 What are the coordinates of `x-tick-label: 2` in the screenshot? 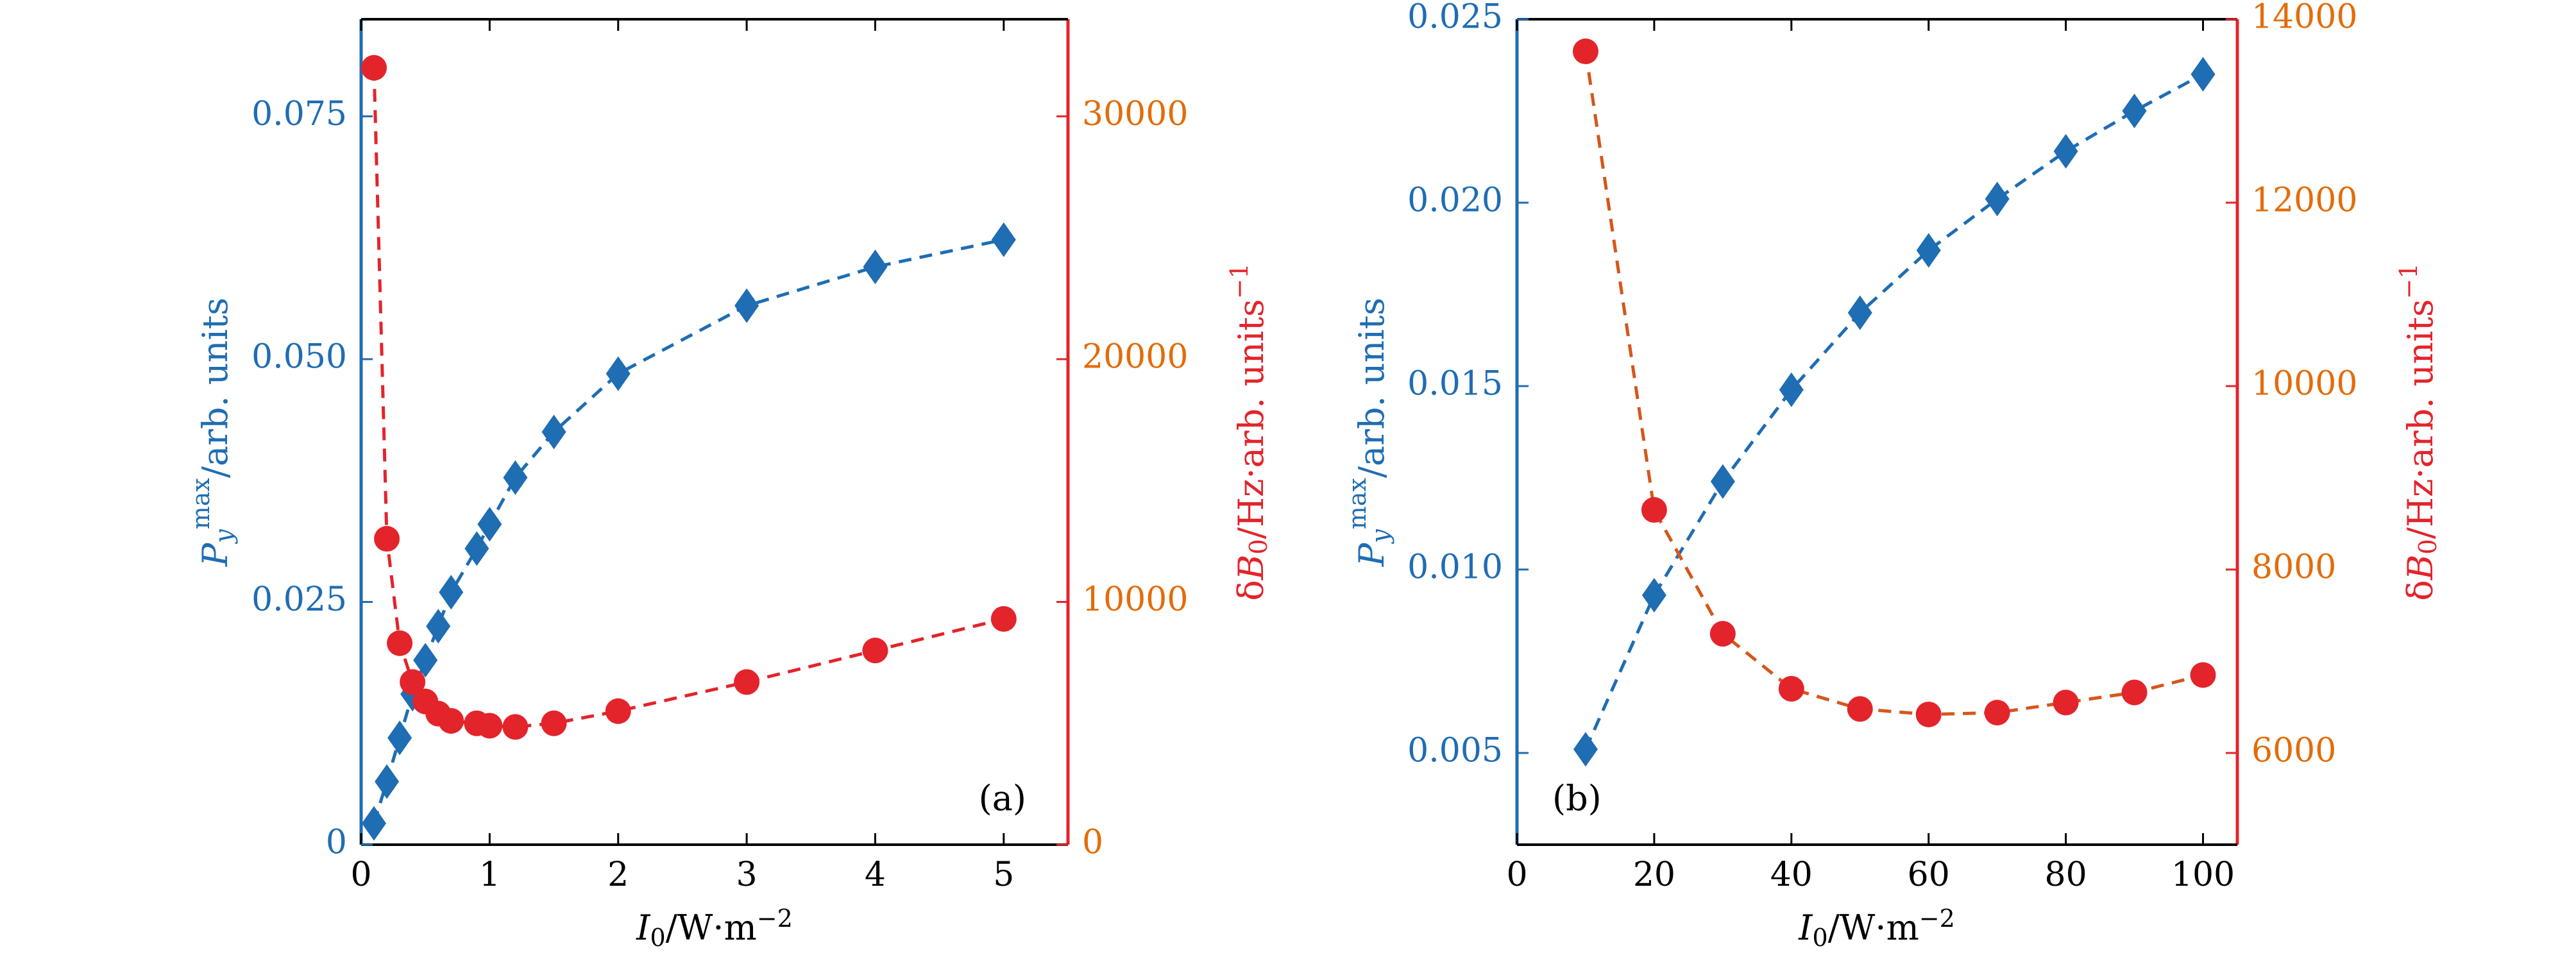 It's located at (618, 875).